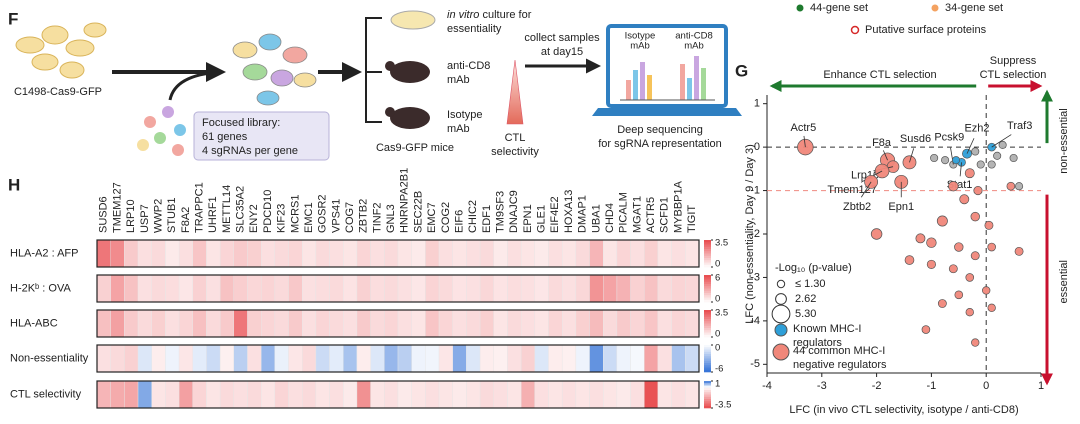 The image size is (1080, 424). What do you see at coordinates (309, 217) in the screenshot?
I see `column-label: EMC1` at bounding box center [309, 217].